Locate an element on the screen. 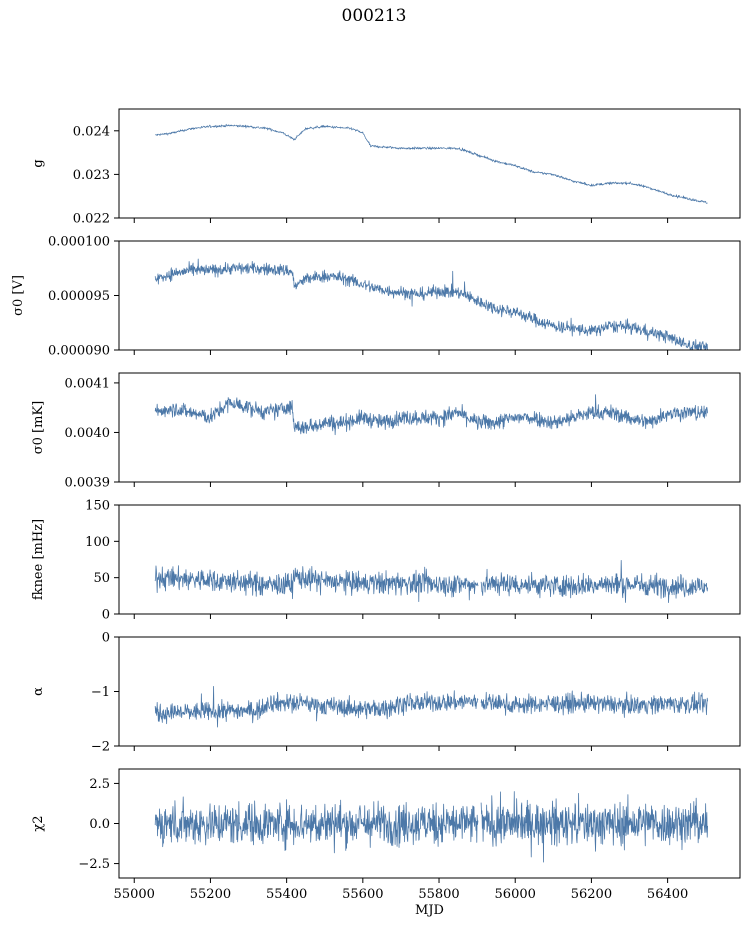 The width and height of the screenshot is (748, 936). y-tick-label: −1 is located at coordinates (100, 692).